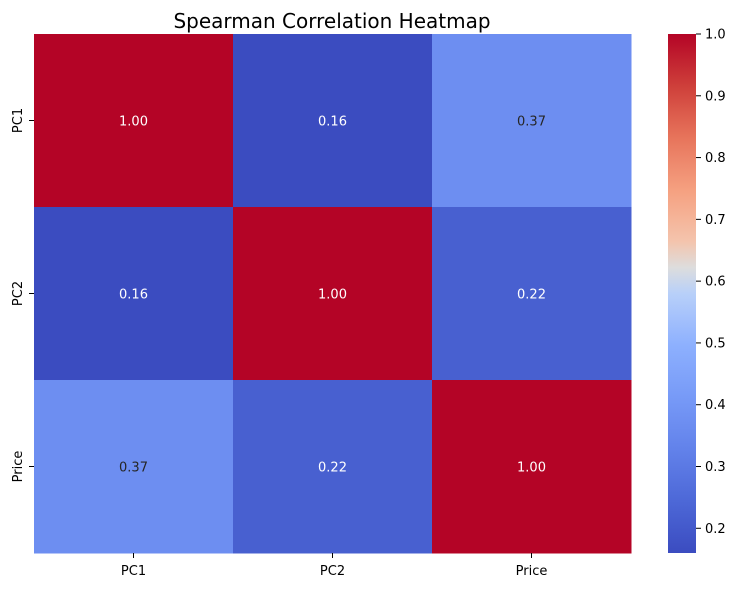  What do you see at coordinates (715, 467) in the screenshot?
I see `colorbar-tick-label: 0.3` at bounding box center [715, 467].